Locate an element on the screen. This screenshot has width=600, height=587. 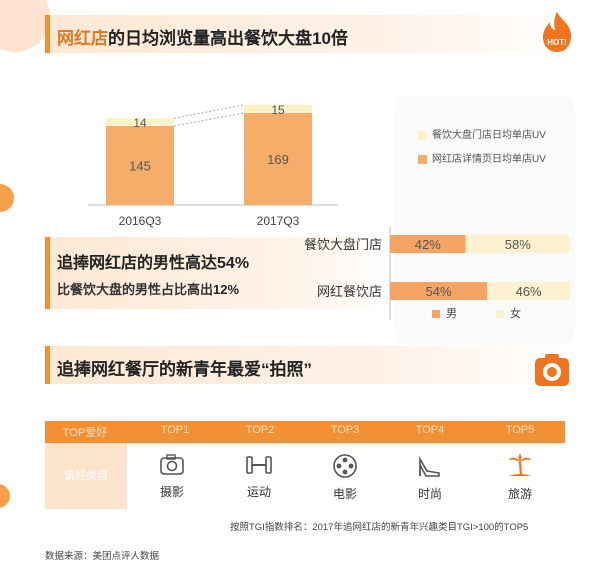
bar-value-label: 145 is located at coordinates (140, 165).